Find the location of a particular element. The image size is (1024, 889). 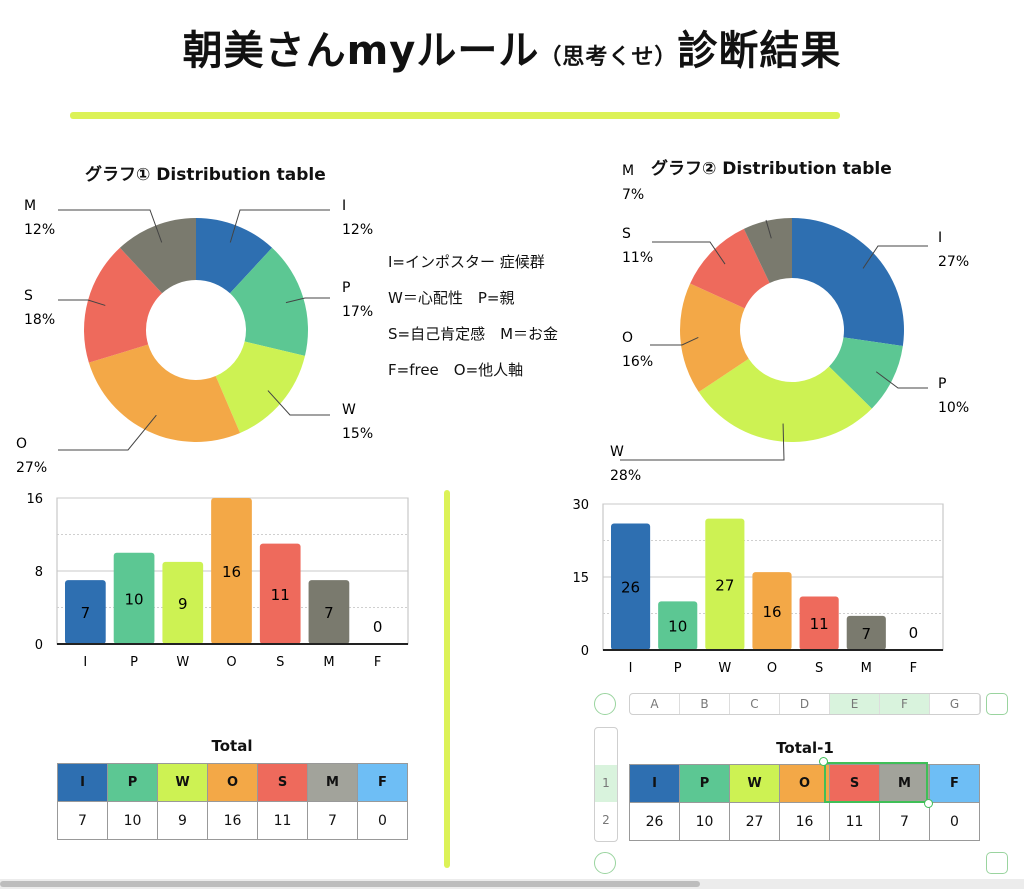

table2-cell-o: 16 is located at coordinates (804, 821).